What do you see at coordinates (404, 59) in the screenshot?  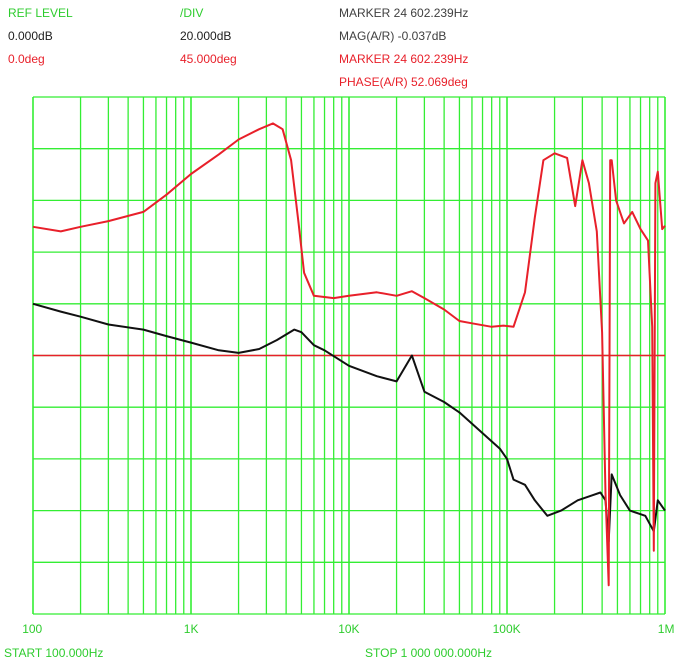 I see `marker-phase-readout: MARKER 24 602.239Hz` at bounding box center [404, 59].